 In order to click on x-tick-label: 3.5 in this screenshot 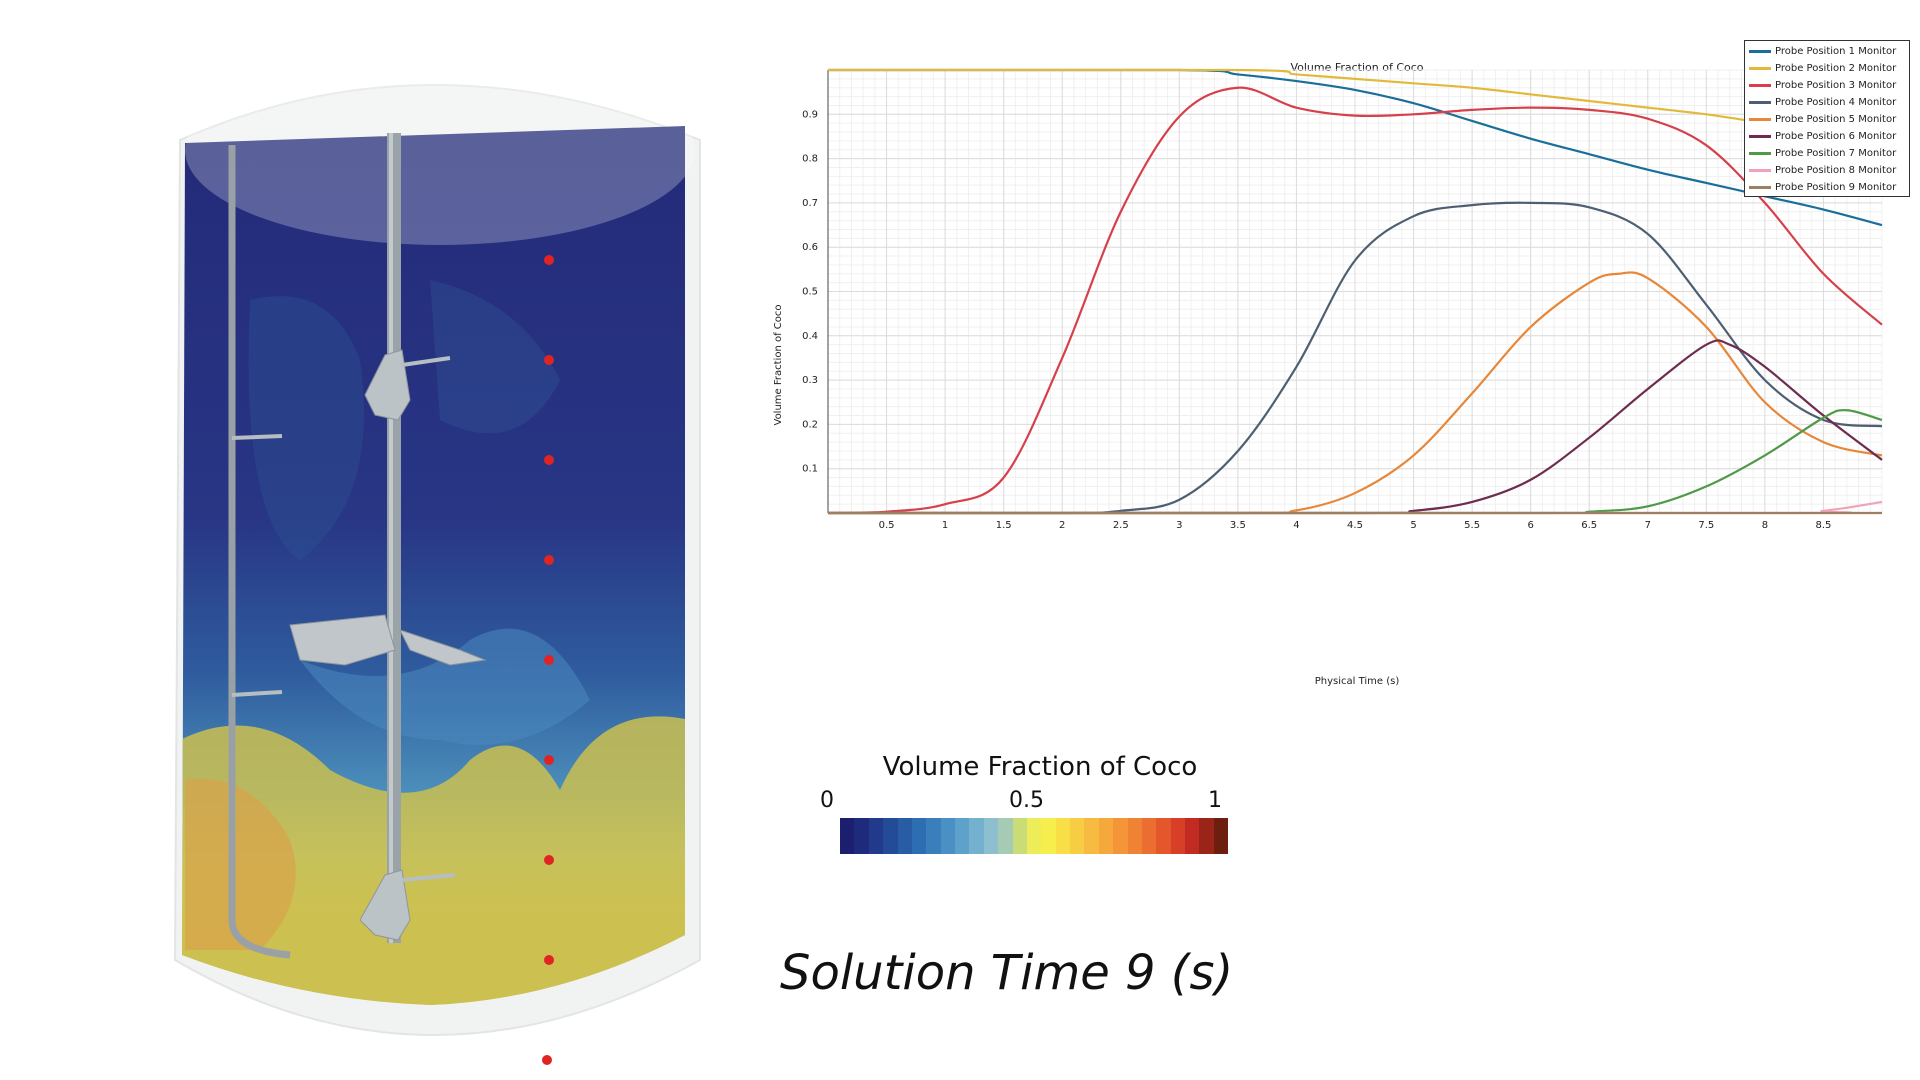, I will do `click(1238, 525)`.